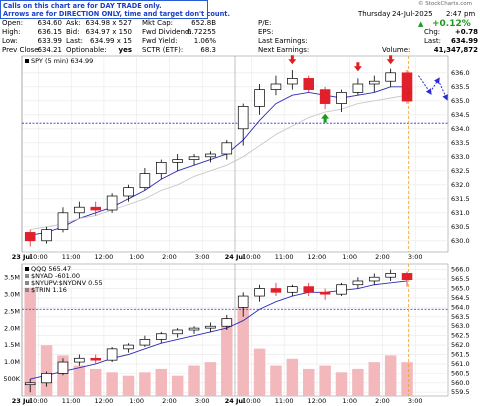  I want to click on quote-label: High:, so click(11, 32).